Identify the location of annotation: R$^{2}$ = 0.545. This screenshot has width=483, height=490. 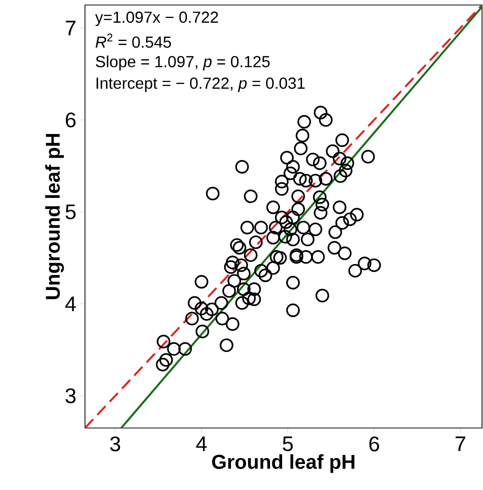
(133, 41).